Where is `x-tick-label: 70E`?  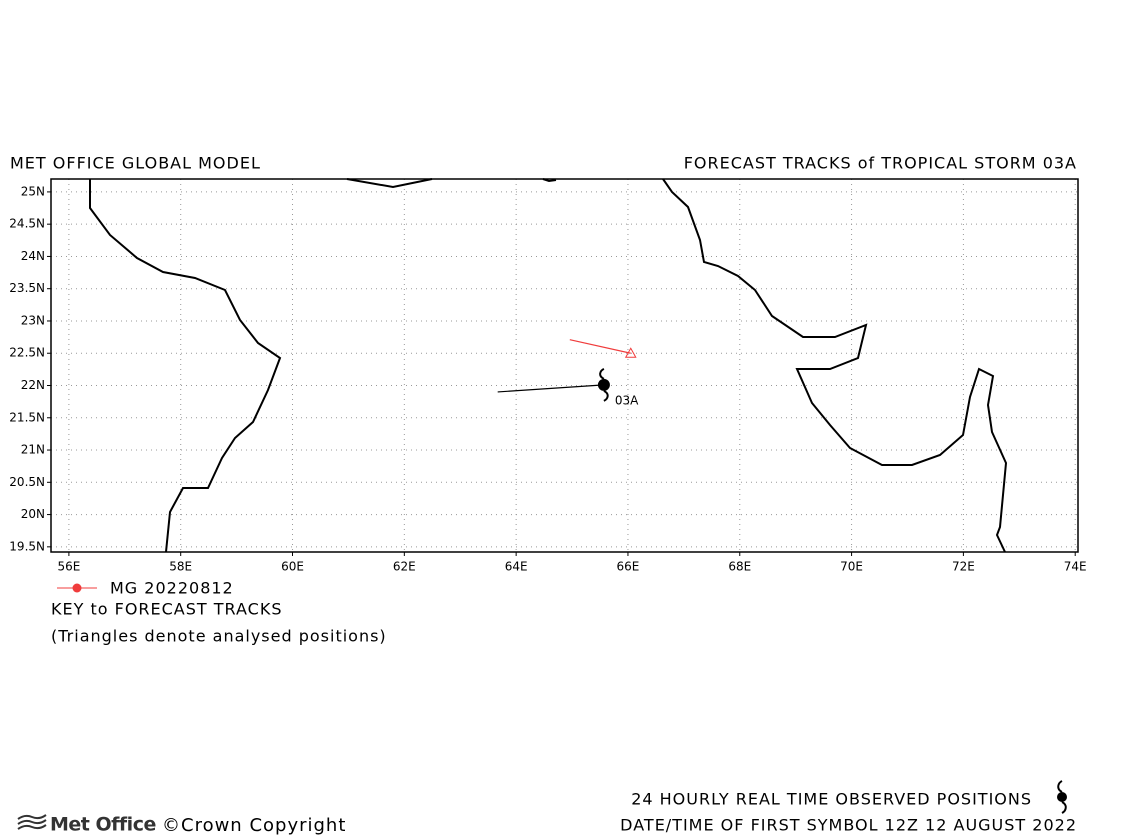 x-tick-label: 70E is located at coordinates (851, 567).